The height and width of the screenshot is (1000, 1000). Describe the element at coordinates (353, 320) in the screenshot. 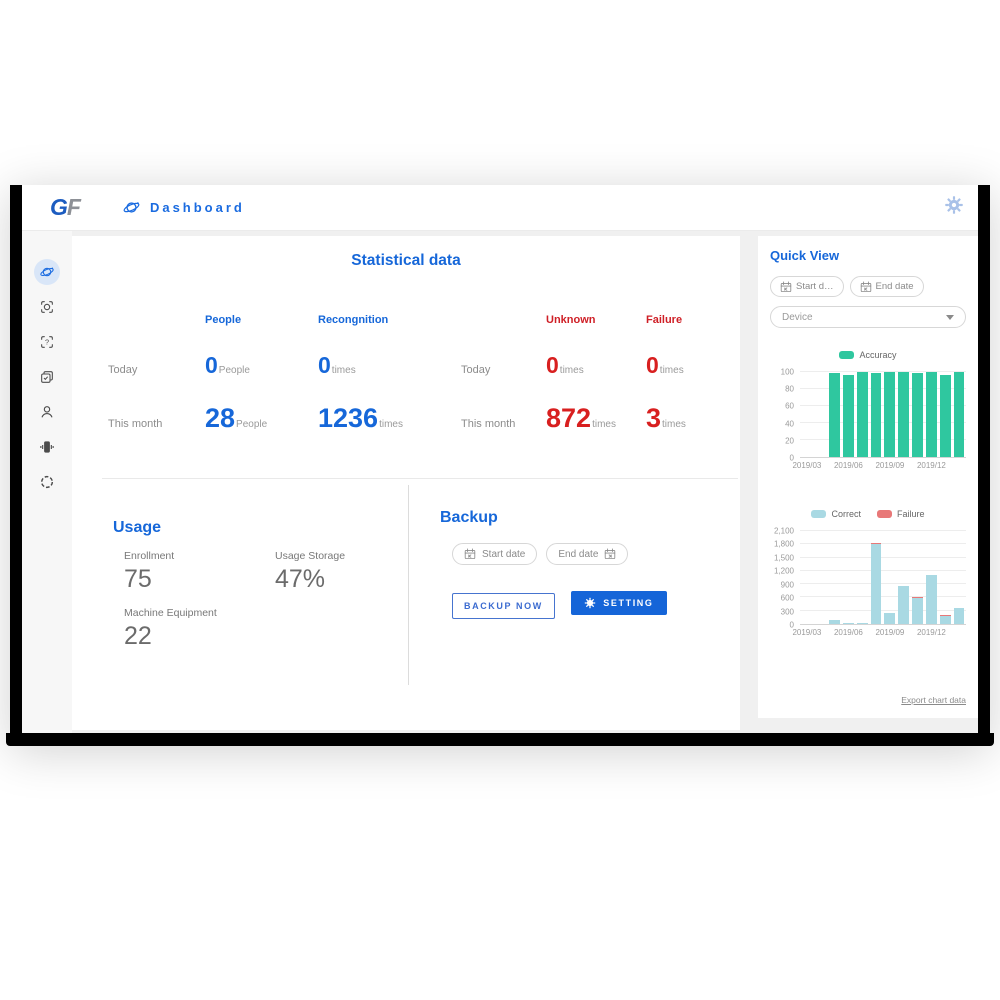

I see `column-header-recognition: Recongnition` at that location.